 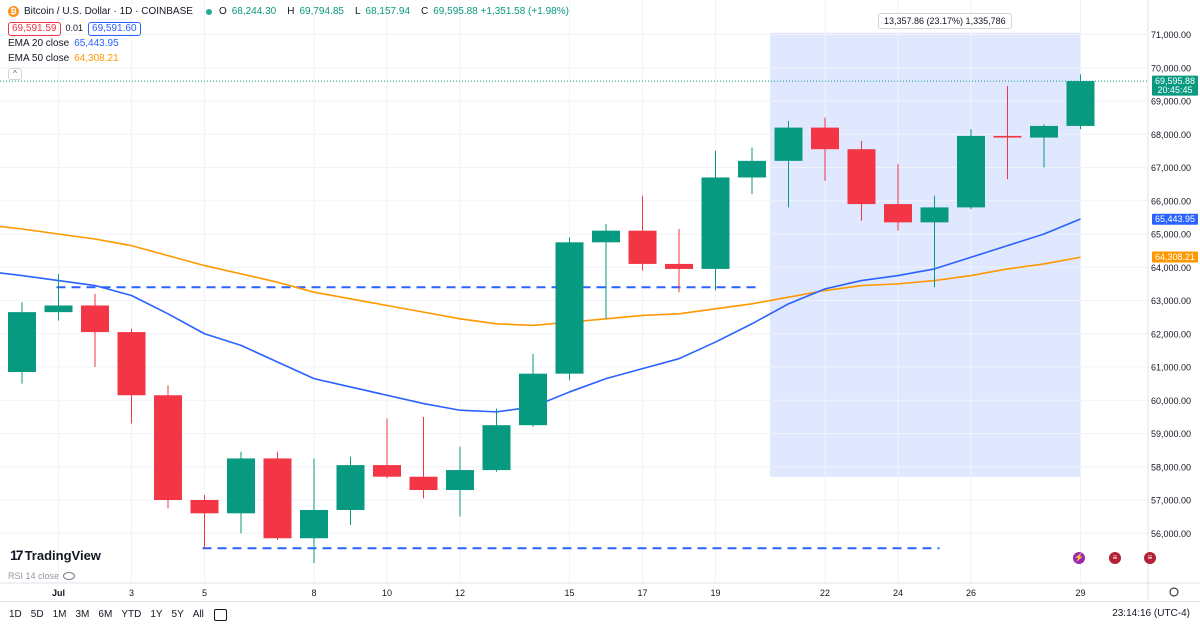 I want to click on sell-button: 69,591.59, so click(x=34, y=28).